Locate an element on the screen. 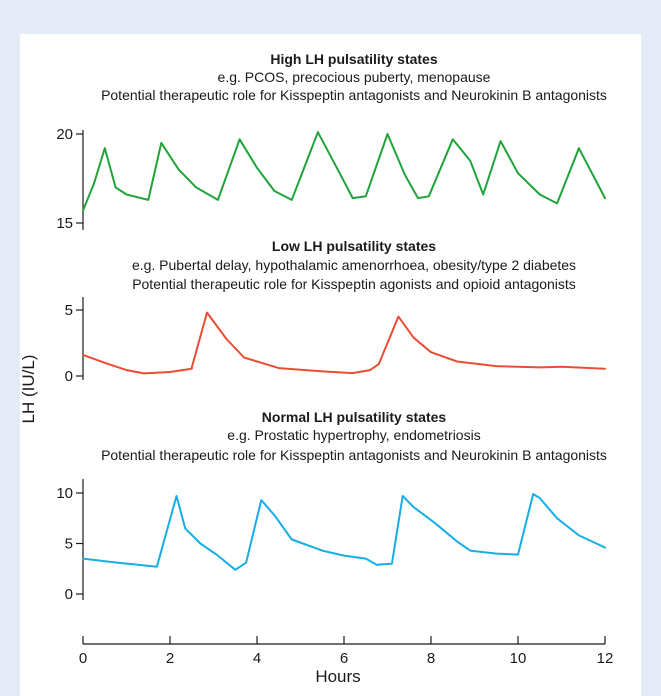 The width and height of the screenshot is (661, 696). low-panel-title: Low LH pulsatility states is located at coordinates (354, 246).